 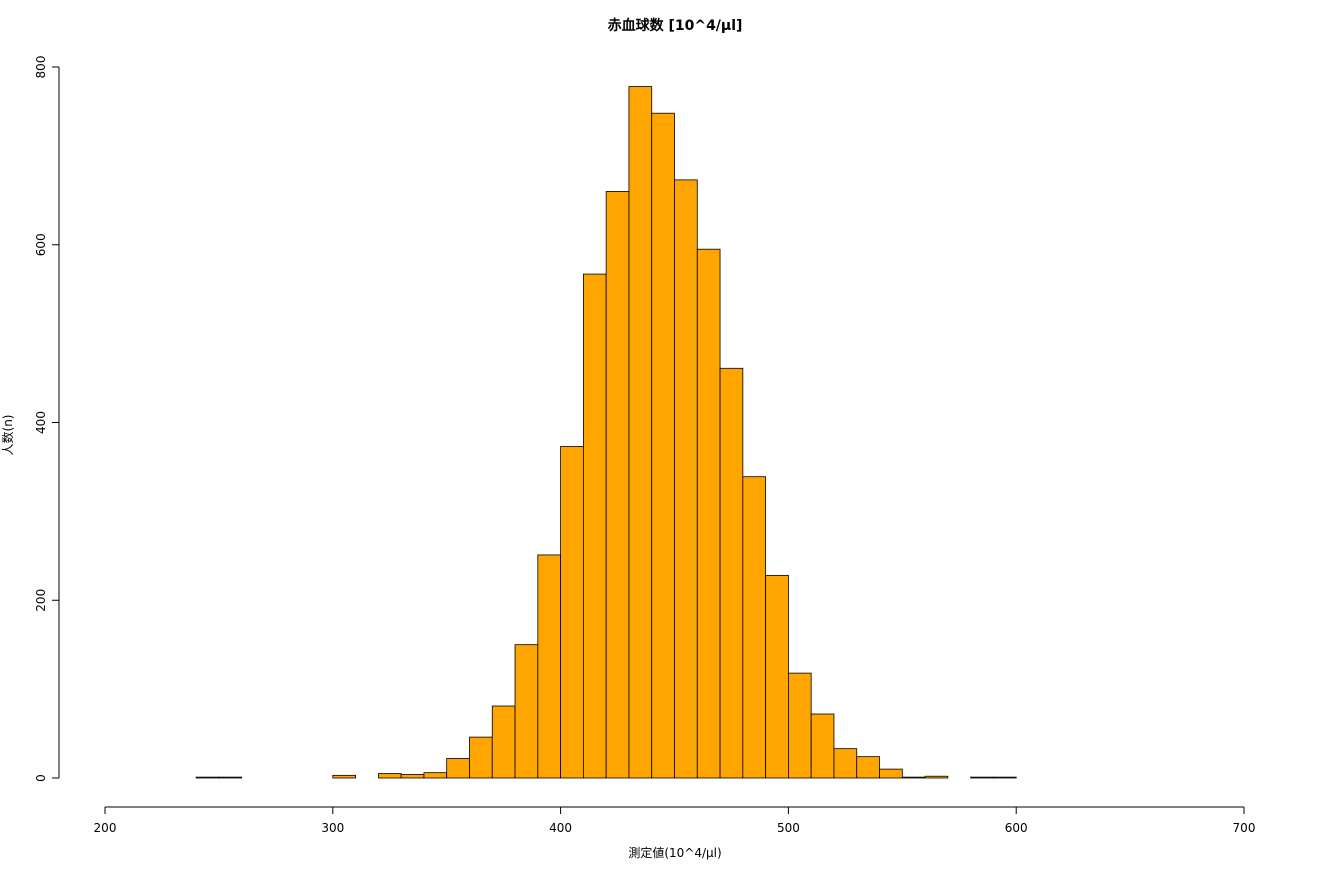 What do you see at coordinates (788, 828) in the screenshot?
I see `x-tick-label: 500` at bounding box center [788, 828].